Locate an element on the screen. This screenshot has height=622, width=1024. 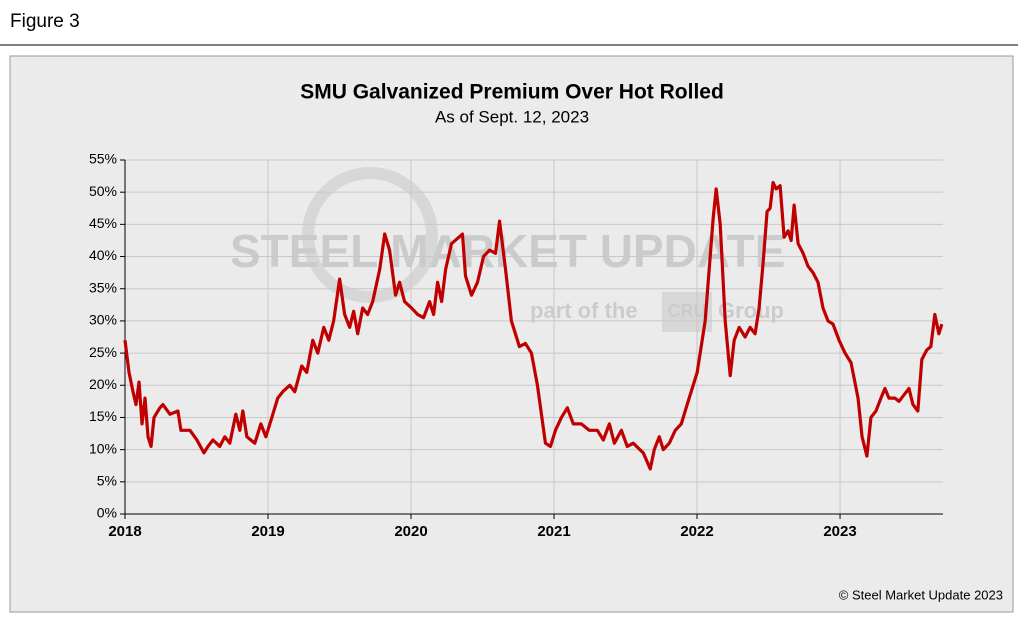
watermark-text: Group is located at coordinates (751, 310).